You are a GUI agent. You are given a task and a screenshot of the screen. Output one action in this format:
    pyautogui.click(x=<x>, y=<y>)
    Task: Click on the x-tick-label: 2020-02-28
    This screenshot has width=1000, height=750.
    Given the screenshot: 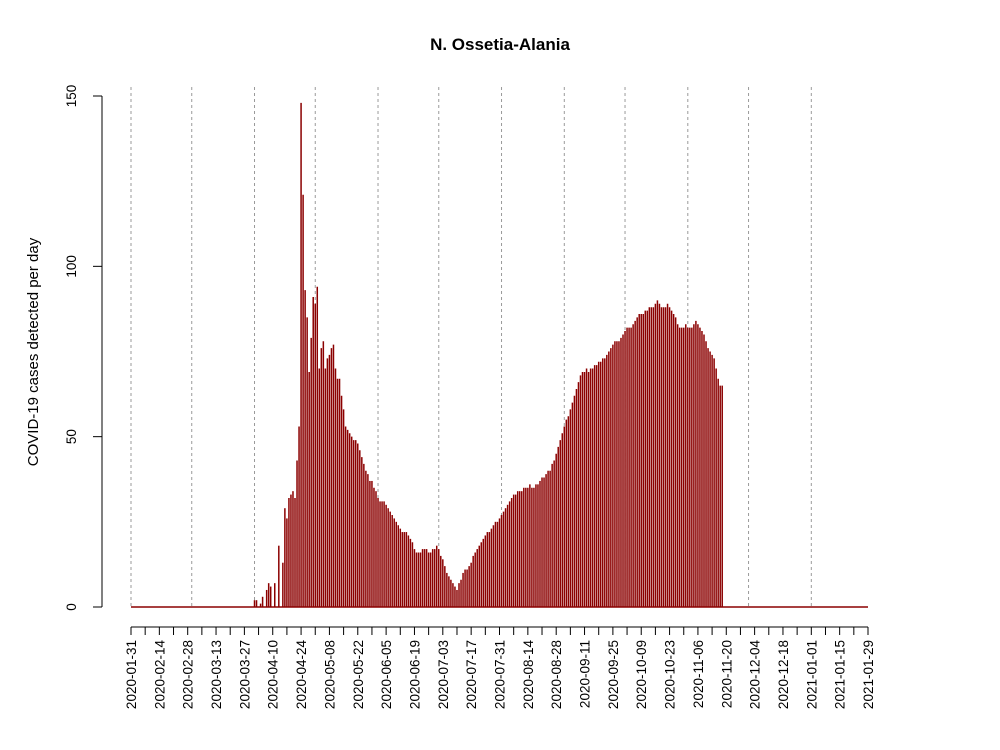 What is the action you would take?
    pyautogui.click(x=188, y=674)
    